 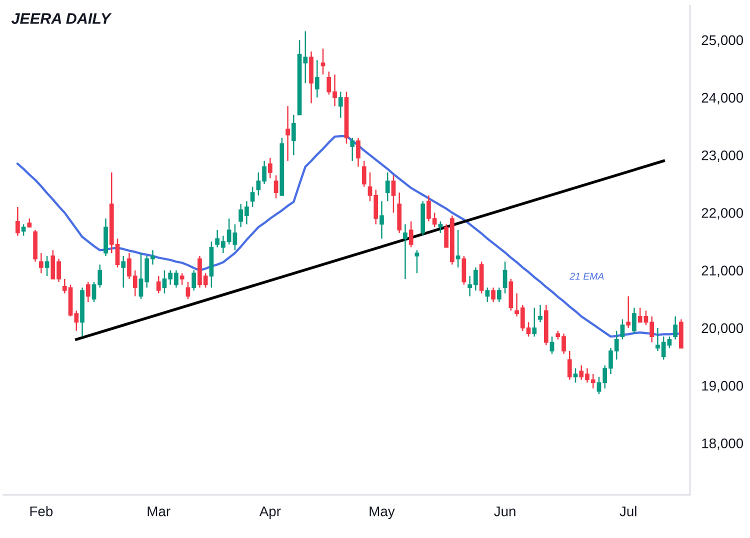 What do you see at coordinates (628, 511) in the screenshot?
I see `x-tick-label: Jul` at bounding box center [628, 511].